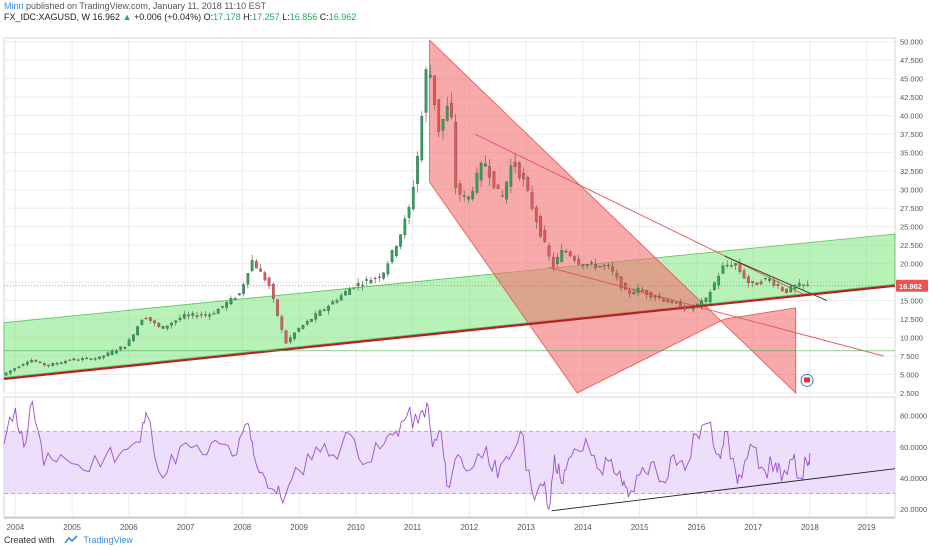 The width and height of the screenshot is (932, 550). Describe the element at coordinates (266, 17) in the screenshot. I see `high-value: 17.257` at that location.